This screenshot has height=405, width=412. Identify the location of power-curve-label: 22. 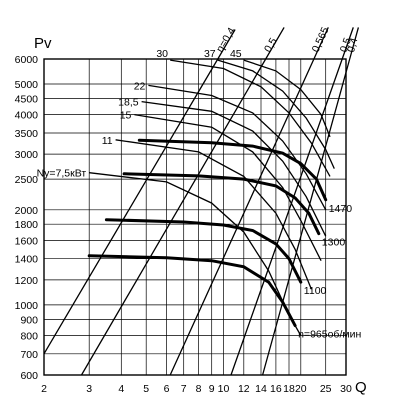
(140, 86).